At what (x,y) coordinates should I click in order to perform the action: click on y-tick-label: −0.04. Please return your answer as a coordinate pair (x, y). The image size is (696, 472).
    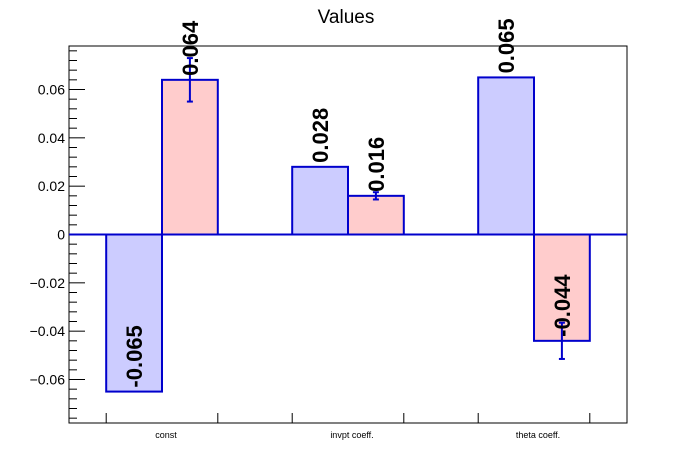
    Looking at the image, I should click on (48, 331).